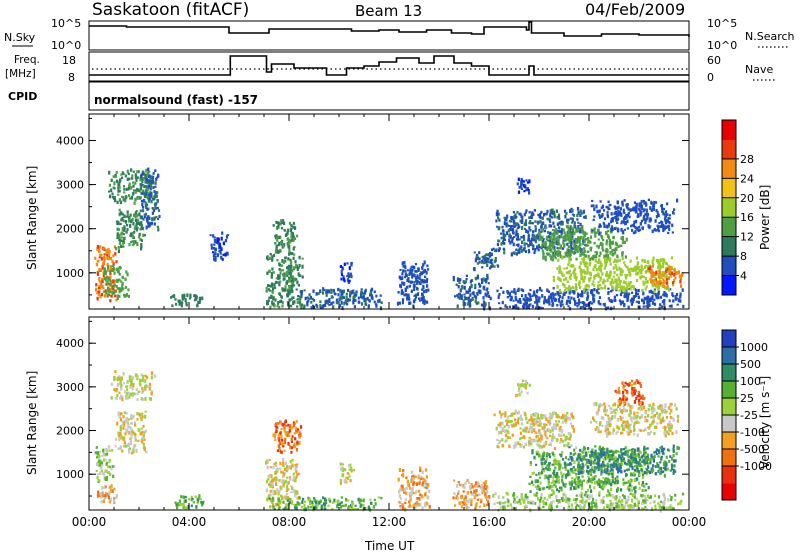 This screenshot has width=800, height=554. Describe the element at coordinates (176, 100) in the screenshot. I see `cpid-text: normalsound (fast) -157` at that location.